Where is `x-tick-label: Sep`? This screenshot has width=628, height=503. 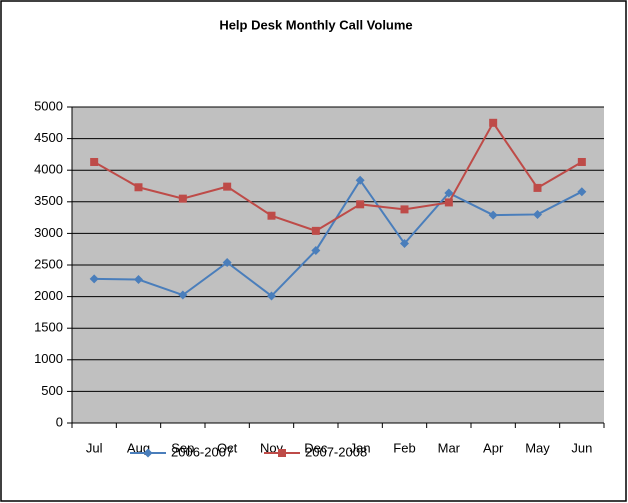
x-tick-label: Sep is located at coordinates (182, 447).